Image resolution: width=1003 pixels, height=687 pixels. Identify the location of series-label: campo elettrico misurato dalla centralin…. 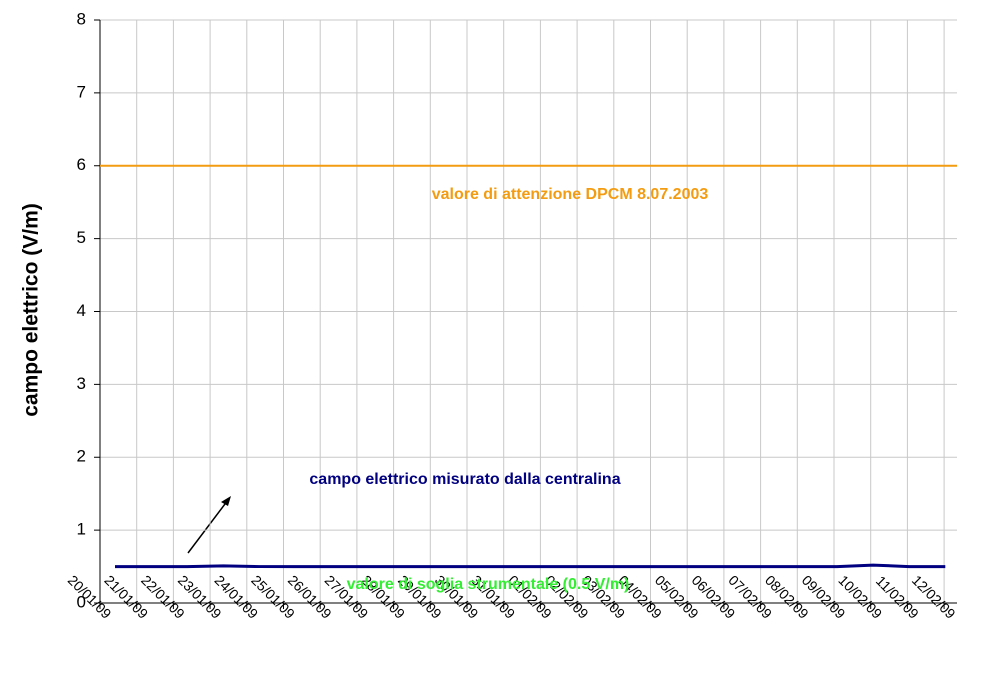
(464, 479).